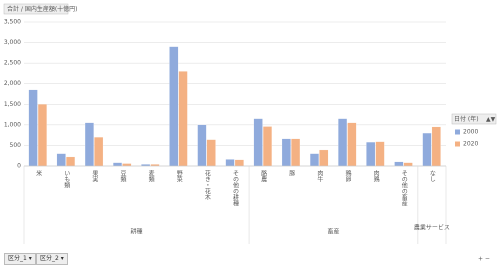  I want to click on x-tick-label: その他の畜産, so click(403, 188).